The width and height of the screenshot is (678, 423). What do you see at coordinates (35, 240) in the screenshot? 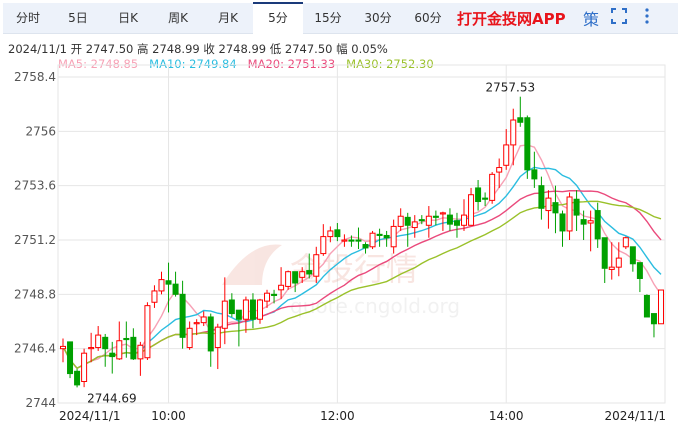
I see `y-axis: 2758.4 2756 2753.6 2751.2 2748.8 2746.4 2744` at bounding box center [35, 240].